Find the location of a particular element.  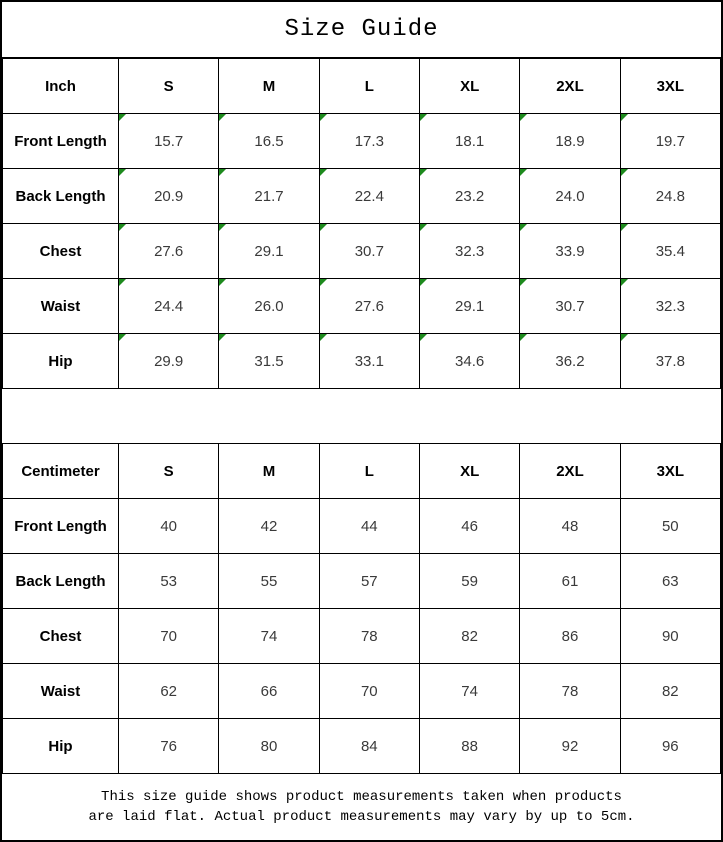

size-value-cell: 17.3 is located at coordinates (369, 141).